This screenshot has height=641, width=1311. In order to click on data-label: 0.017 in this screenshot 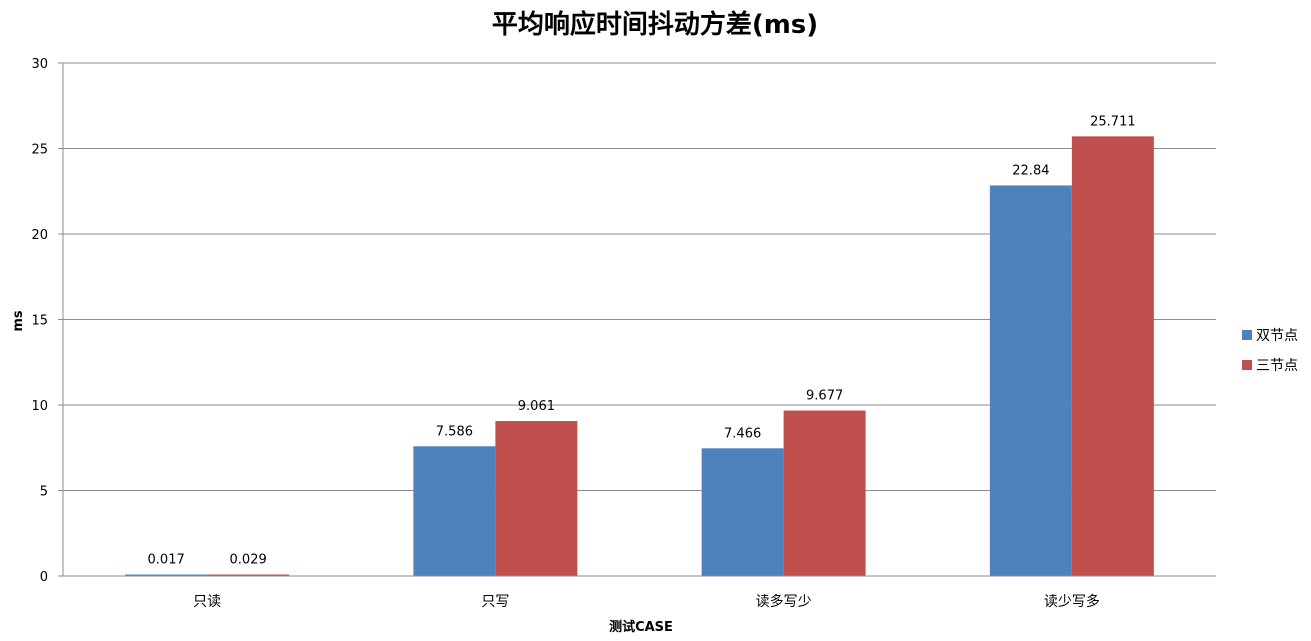, I will do `click(166, 560)`.